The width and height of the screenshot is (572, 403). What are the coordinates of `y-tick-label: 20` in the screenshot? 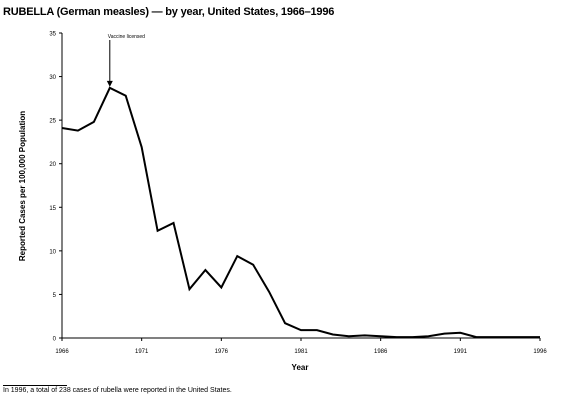 It's located at (52, 165).